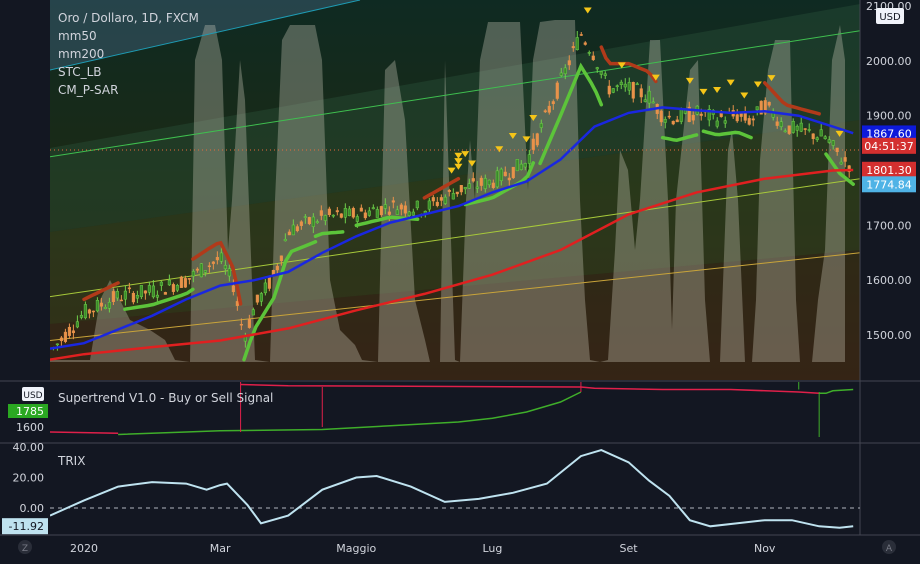 Image resolution: width=920 pixels, height=564 pixels. I want to click on right-a-label: A, so click(889, 549).